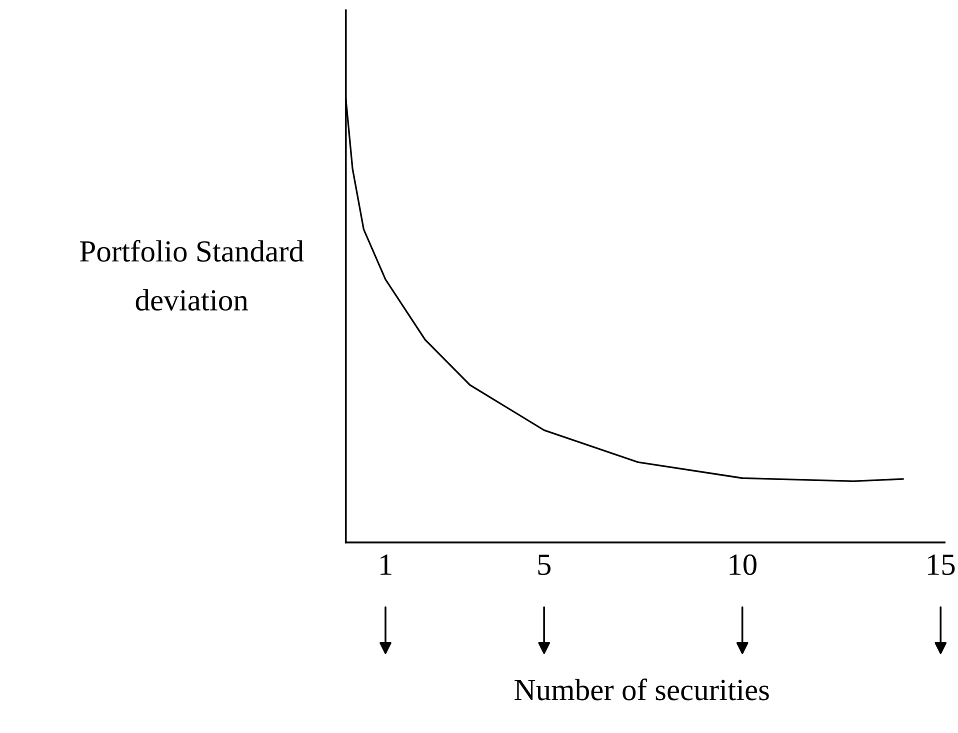  What do you see at coordinates (192, 275) in the screenshot?
I see `y-axis-title: Portfolio Standard deviation` at bounding box center [192, 275].